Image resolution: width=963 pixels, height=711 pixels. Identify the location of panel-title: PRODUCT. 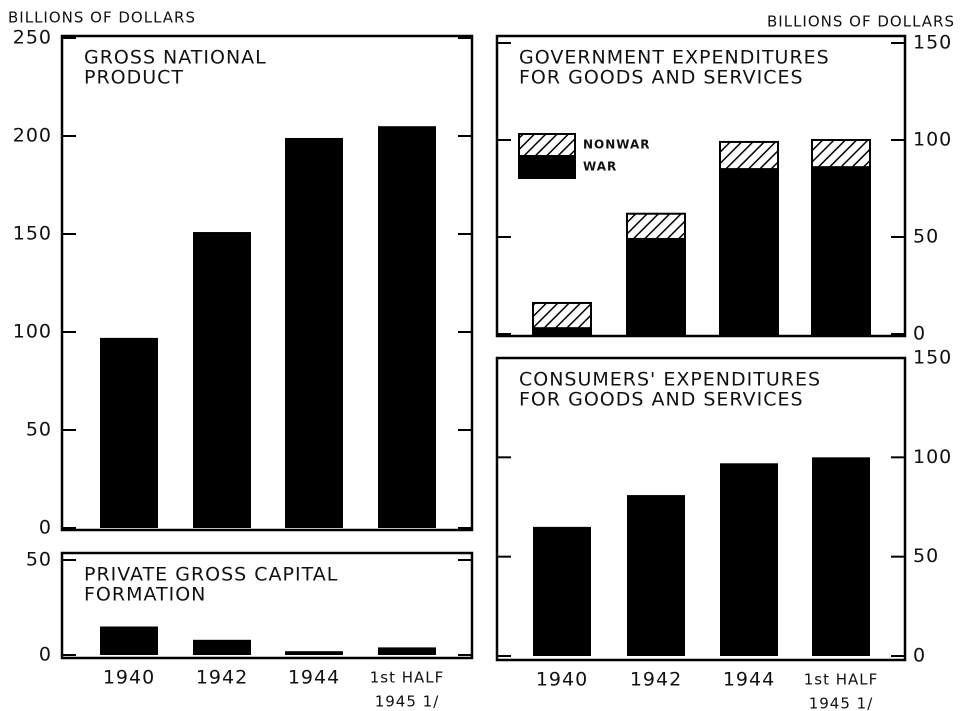
(134, 78).